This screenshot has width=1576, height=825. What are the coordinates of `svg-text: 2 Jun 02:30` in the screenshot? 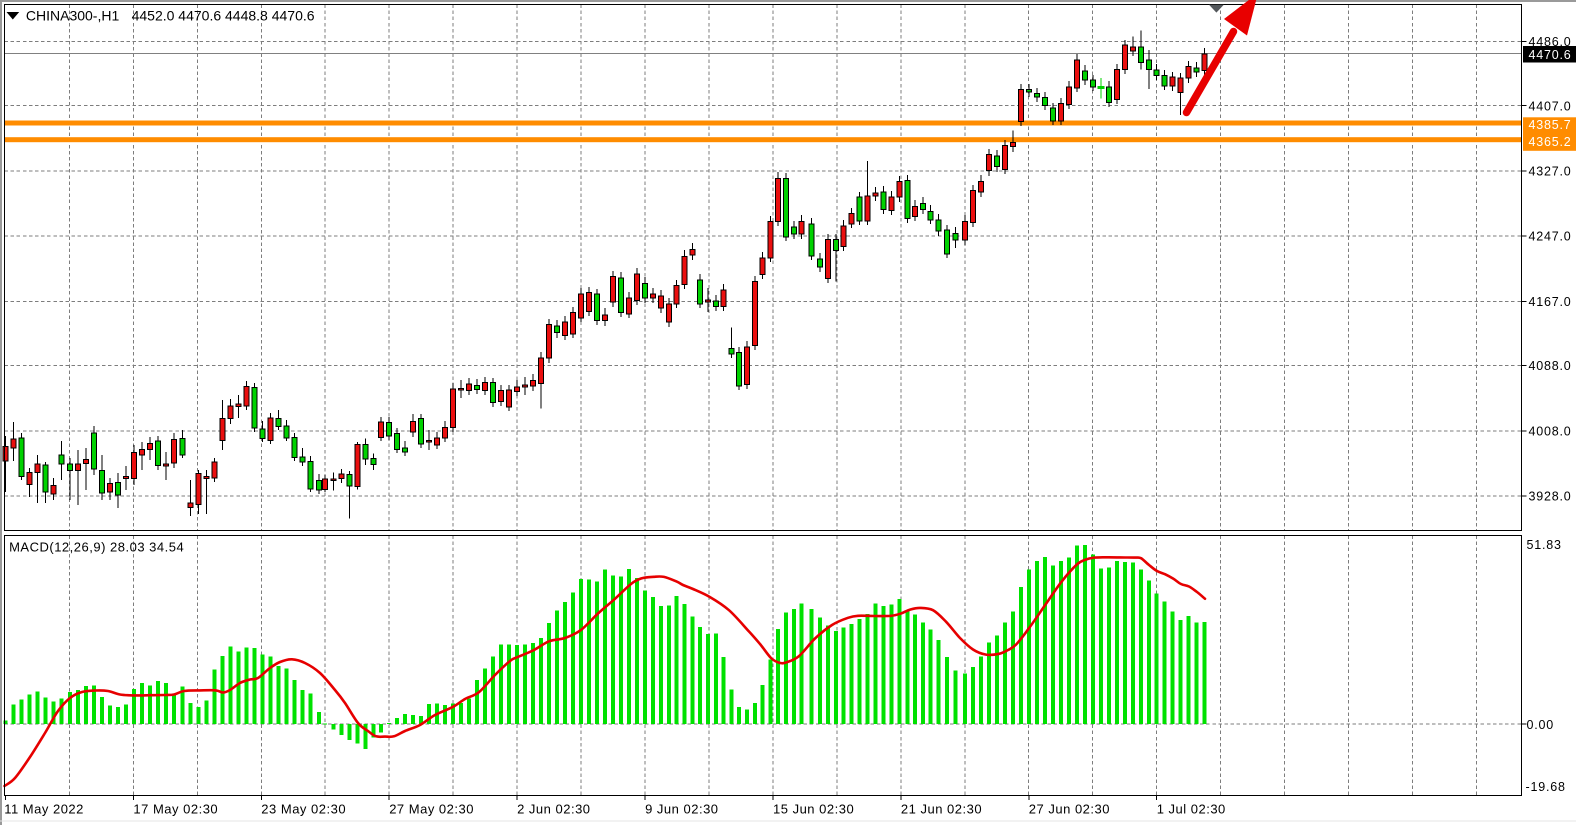 It's located at (553, 808).